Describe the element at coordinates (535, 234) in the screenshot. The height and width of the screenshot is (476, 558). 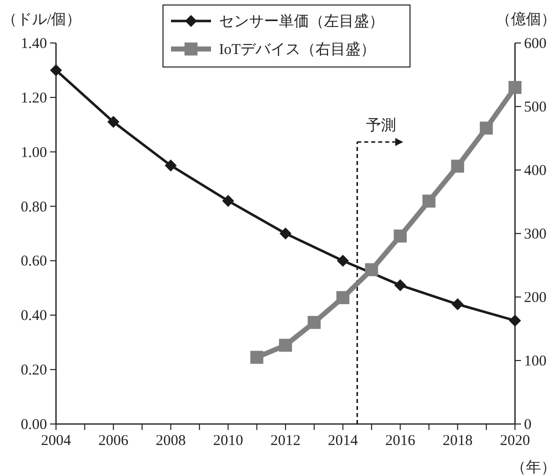
I see `y2-tick-label: 300` at that location.